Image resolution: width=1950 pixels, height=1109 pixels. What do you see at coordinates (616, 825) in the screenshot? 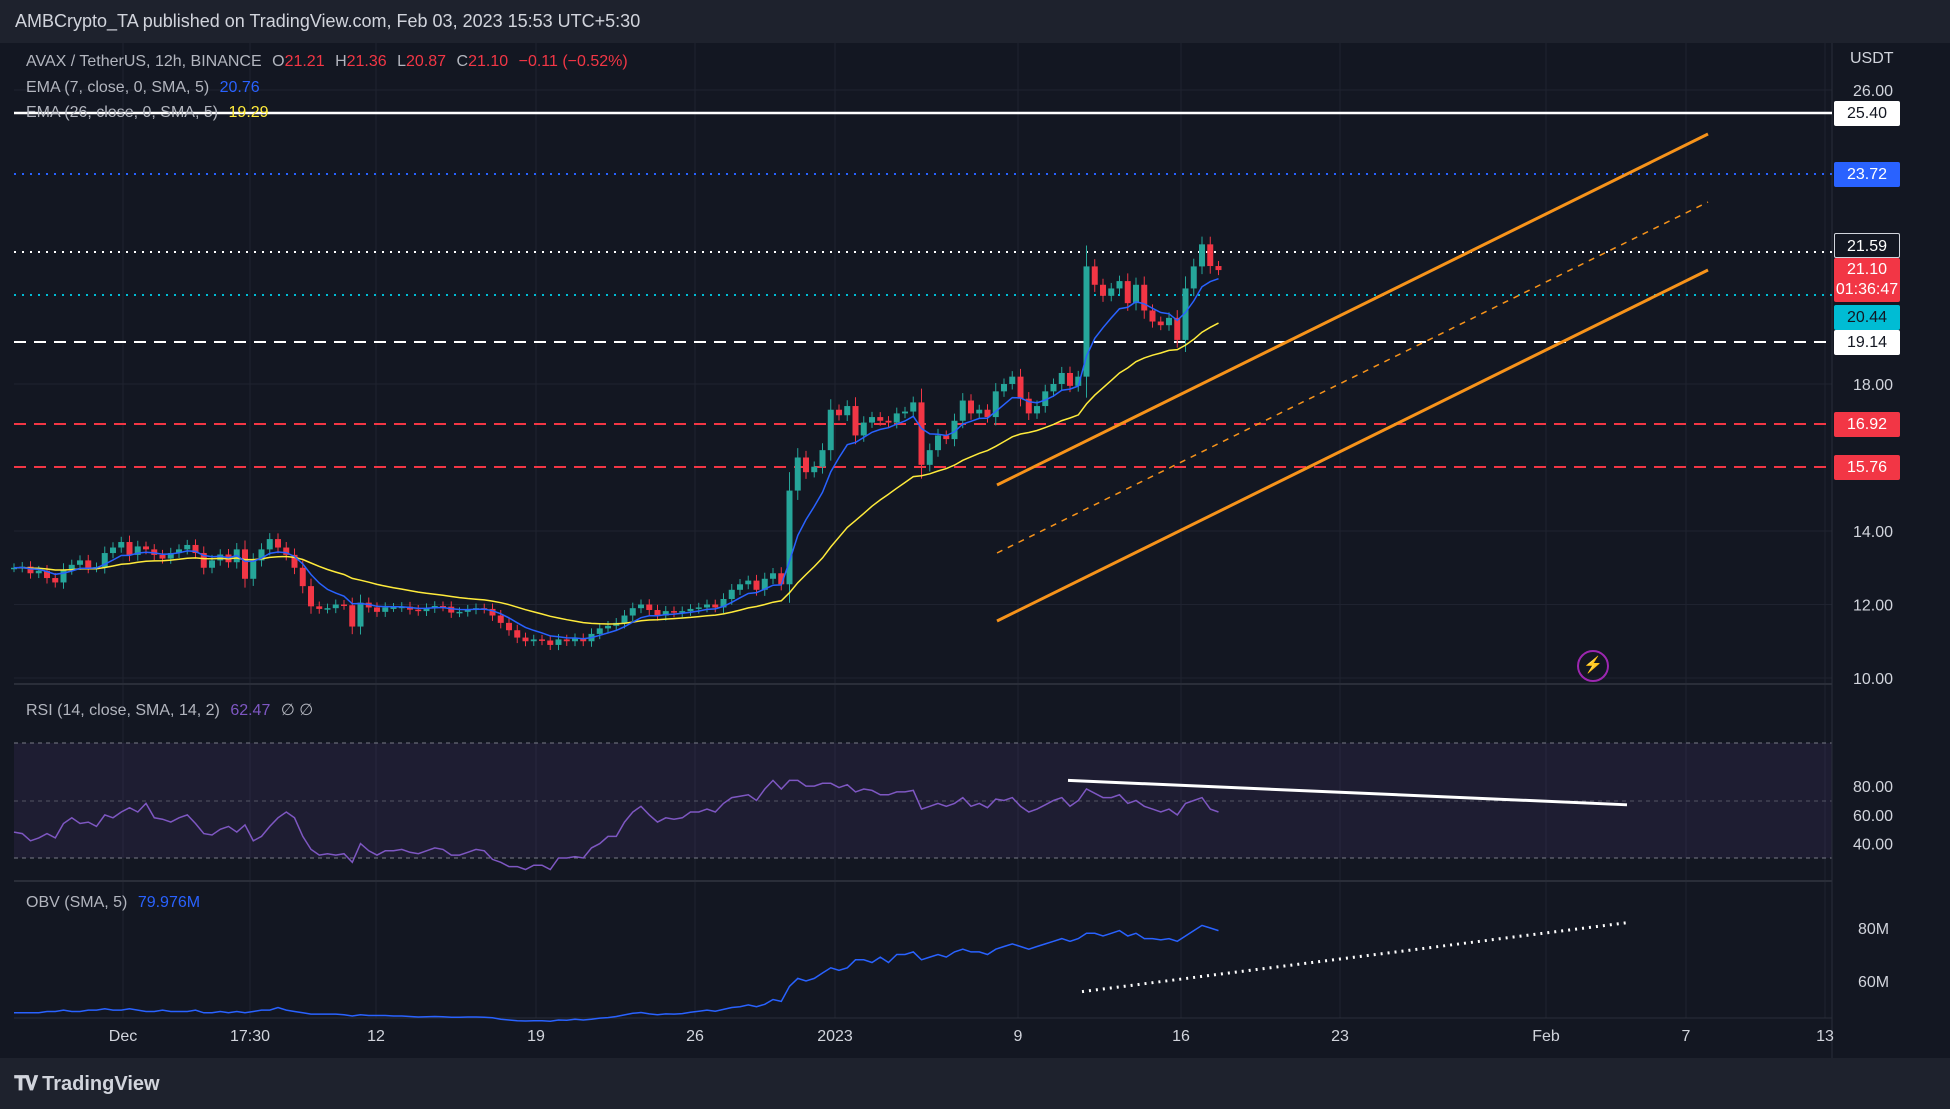
I see `rsi-line` at bounding box center [616, 825].